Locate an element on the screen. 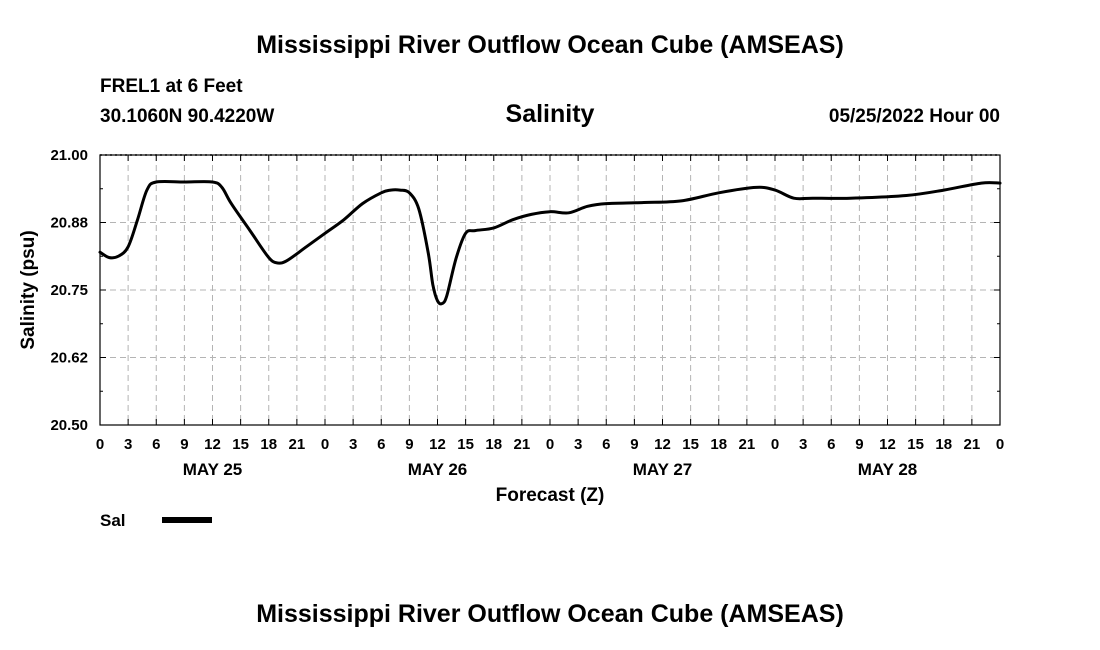 The width and height of the screenshot is (1100, 650). legend-swatch-sal is located at coordinates (187, 520).